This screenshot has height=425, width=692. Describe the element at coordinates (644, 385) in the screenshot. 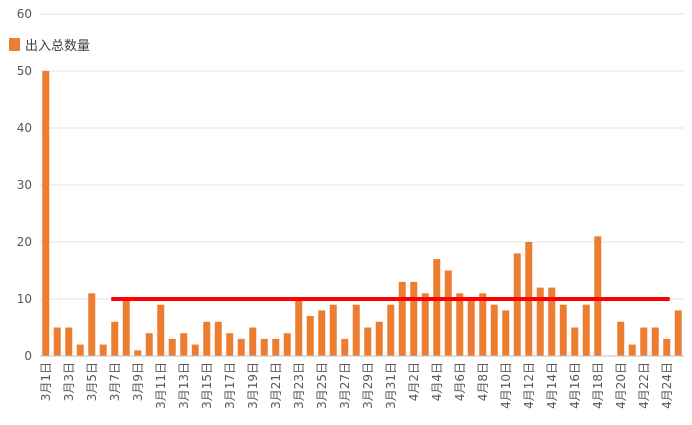

I see `x-tick-label: 4月22日` at that location.